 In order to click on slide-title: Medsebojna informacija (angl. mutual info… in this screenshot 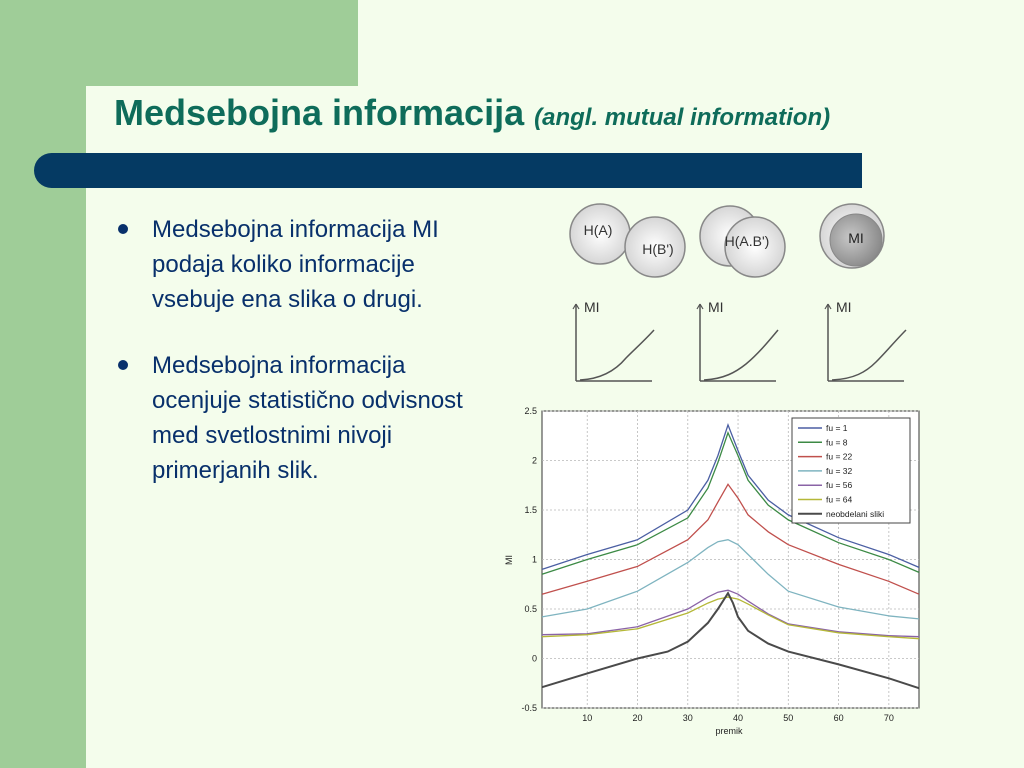, I will do `click(472, 113)`.